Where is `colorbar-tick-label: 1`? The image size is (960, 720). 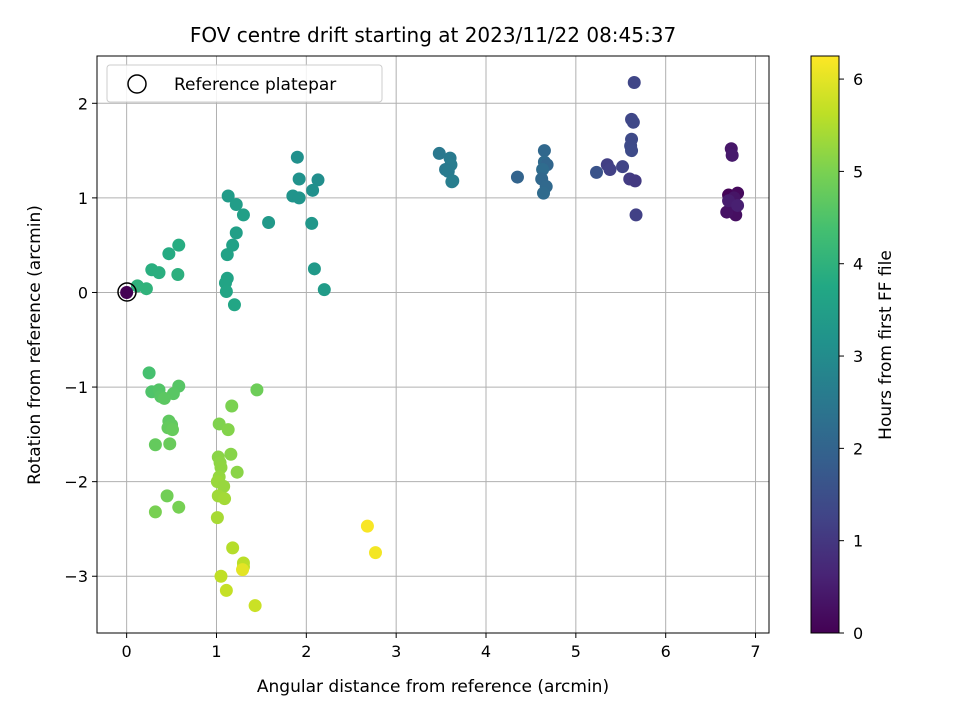
colorbar-tick-label: 1 is located at coordinates (858, 541).